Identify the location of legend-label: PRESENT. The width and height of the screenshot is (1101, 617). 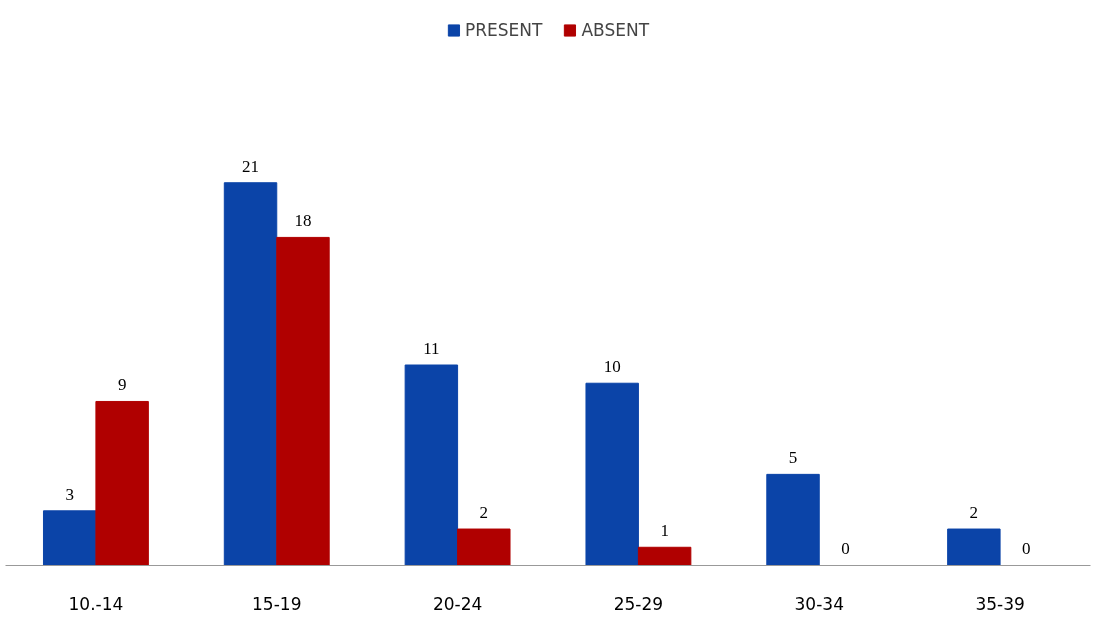
(503, 30).